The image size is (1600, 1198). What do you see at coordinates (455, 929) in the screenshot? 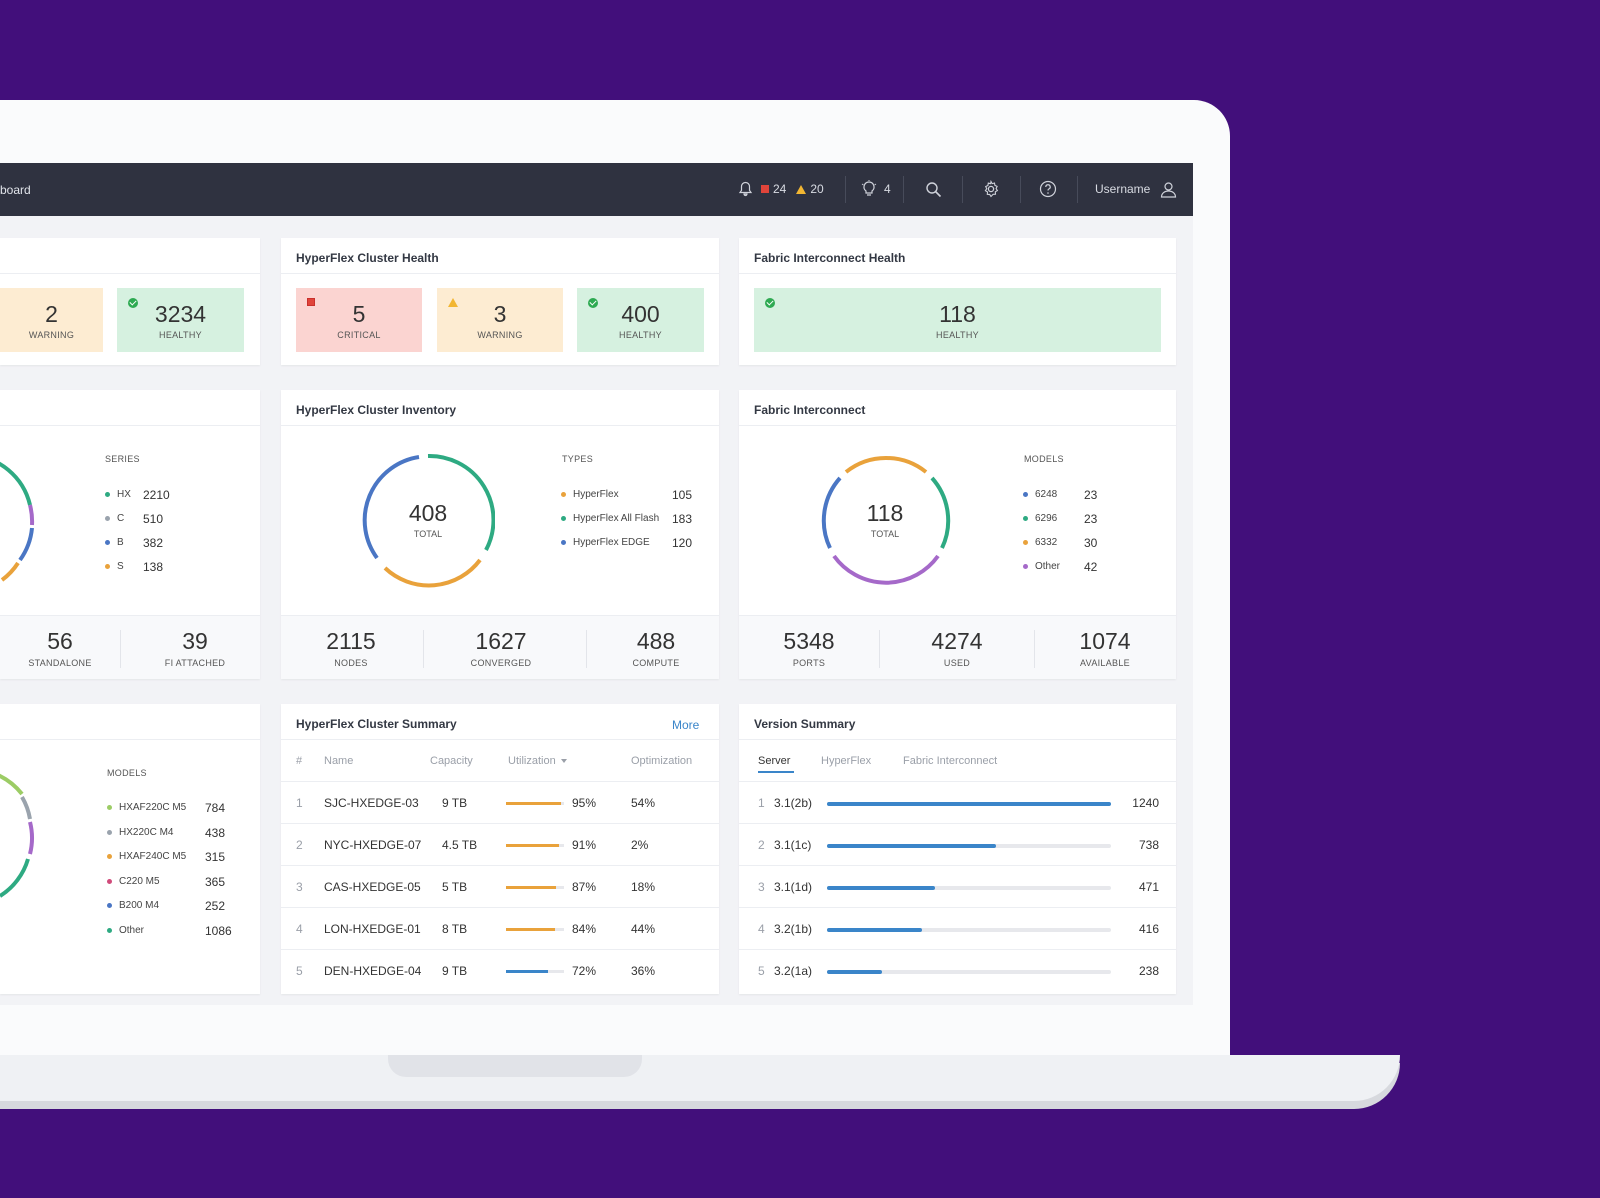
I see `capacity-value: 8 TB` at bounding box center [455, 929].